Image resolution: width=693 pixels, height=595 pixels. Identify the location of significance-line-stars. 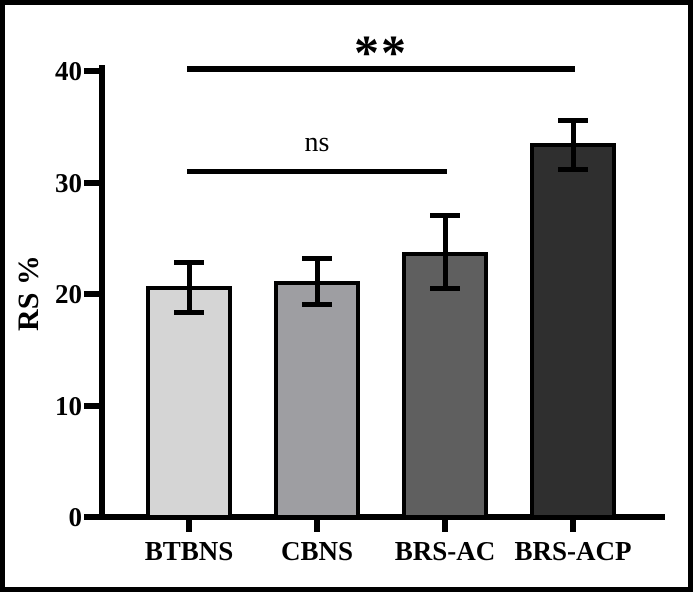
(381, 69).